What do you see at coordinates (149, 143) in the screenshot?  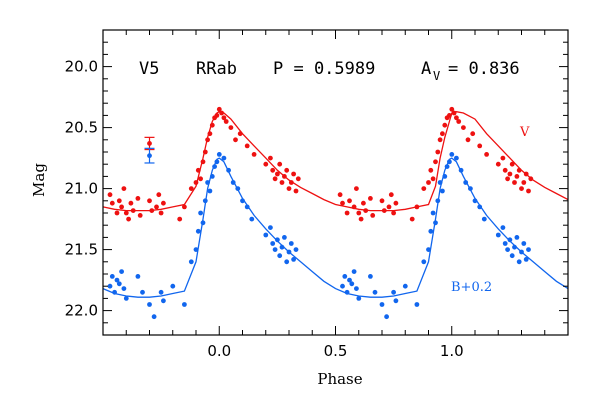 I see `error-bar-v` at bounding box center [149, 143].